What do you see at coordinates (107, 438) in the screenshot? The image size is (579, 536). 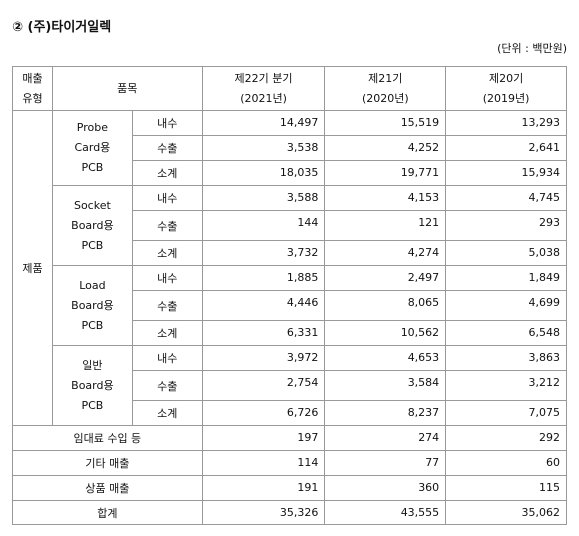 I see `summary-label: 임대료 수입 등` at bounding box center [107, 438].